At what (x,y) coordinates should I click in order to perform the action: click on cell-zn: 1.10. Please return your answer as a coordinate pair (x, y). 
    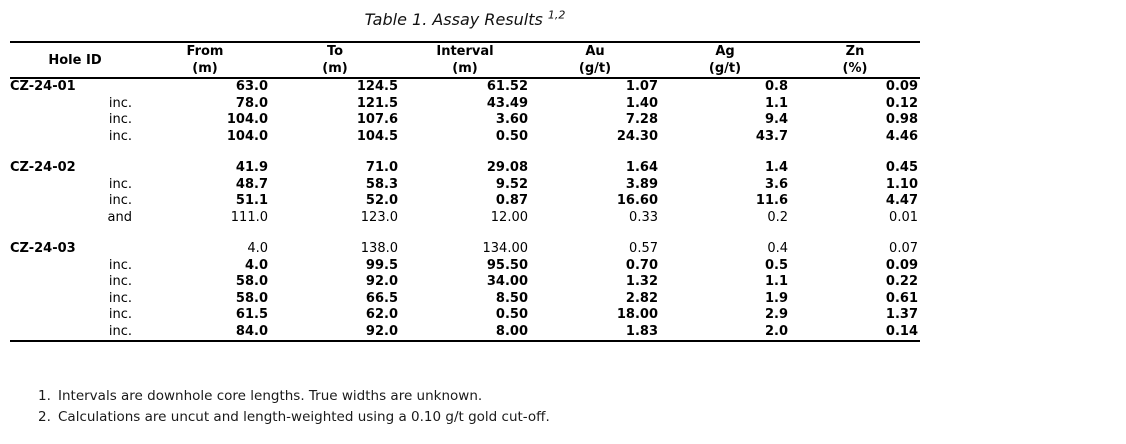
    Looking at the image, I should click on (901, 184).